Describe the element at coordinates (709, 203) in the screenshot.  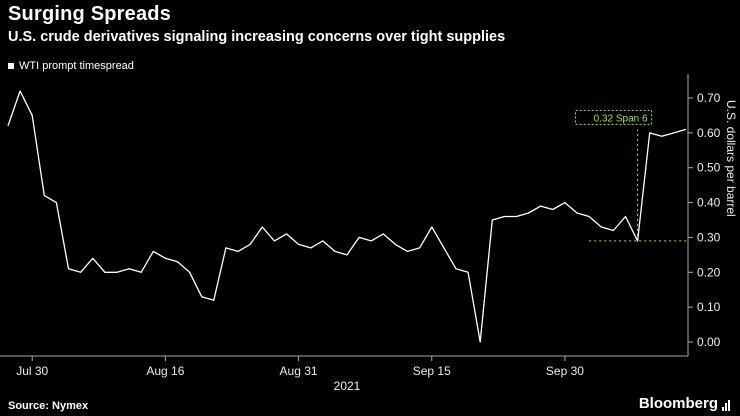
I see `y-tick-label: 0.40` at that location.